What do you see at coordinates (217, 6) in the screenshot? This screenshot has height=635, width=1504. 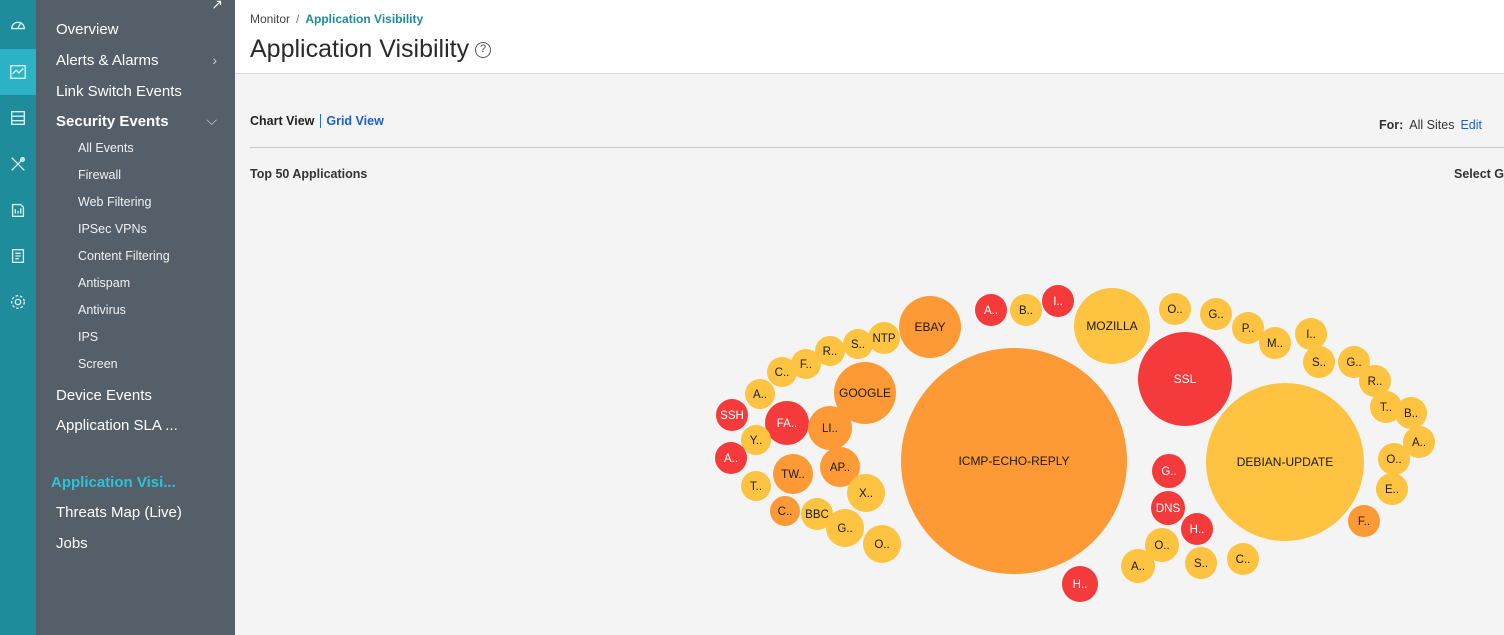 I see `pin-icon: ↗` at bounding box center [217, 6].